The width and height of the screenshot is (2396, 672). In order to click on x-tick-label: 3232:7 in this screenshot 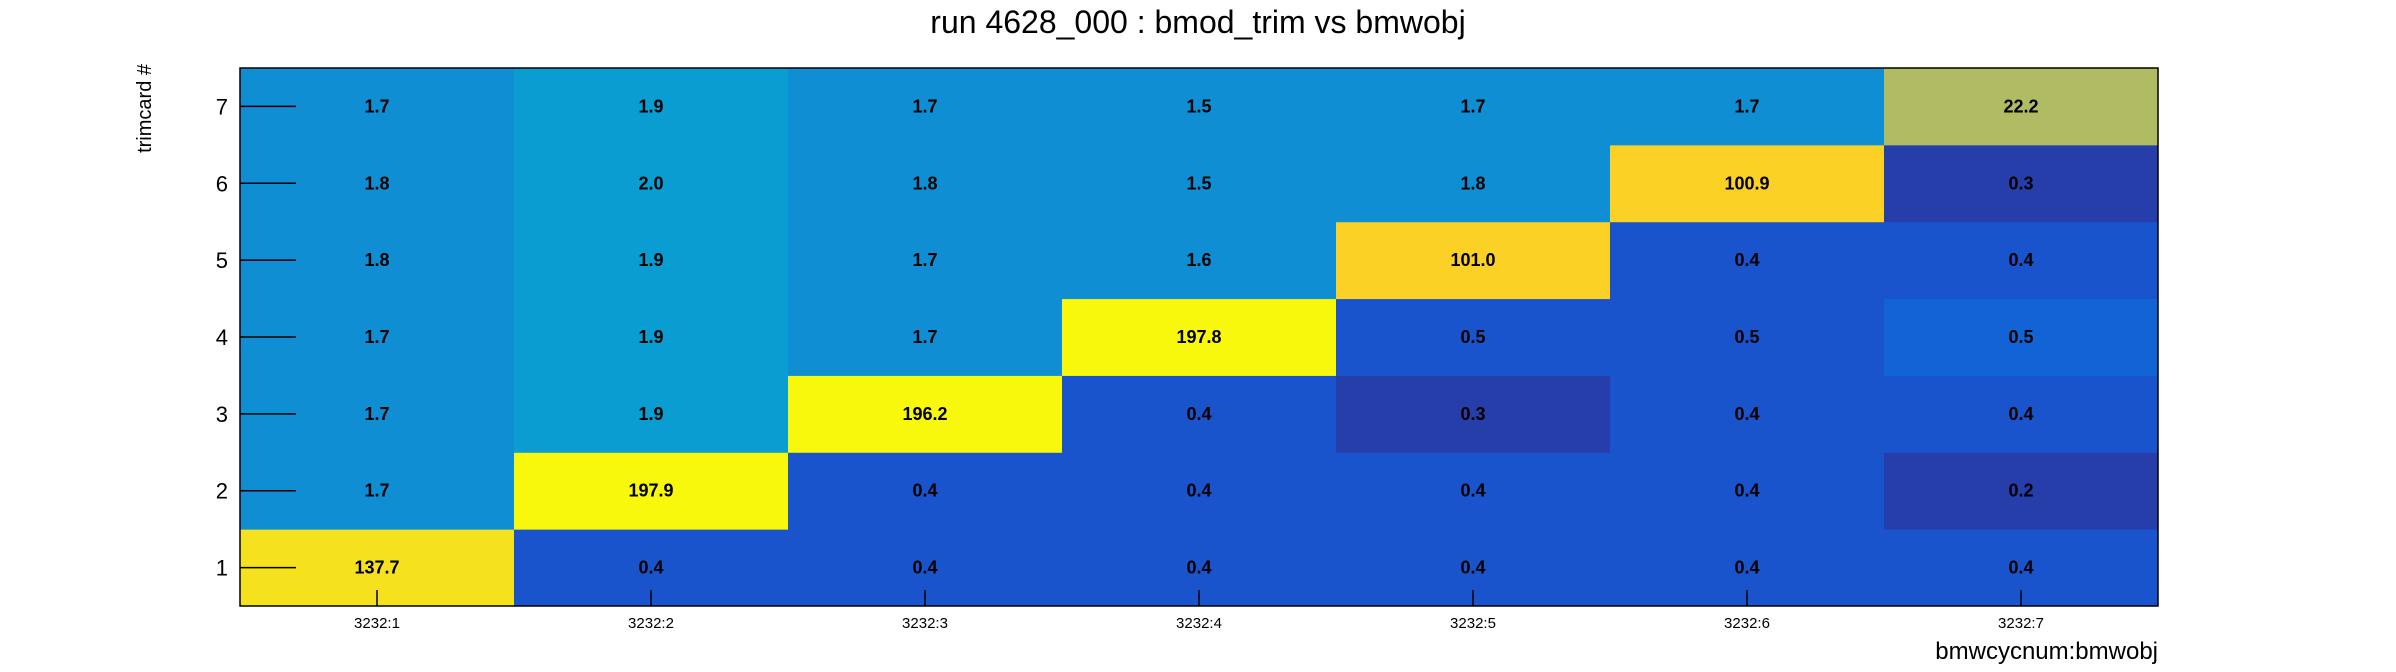, I will do `click(2021, 623)`.